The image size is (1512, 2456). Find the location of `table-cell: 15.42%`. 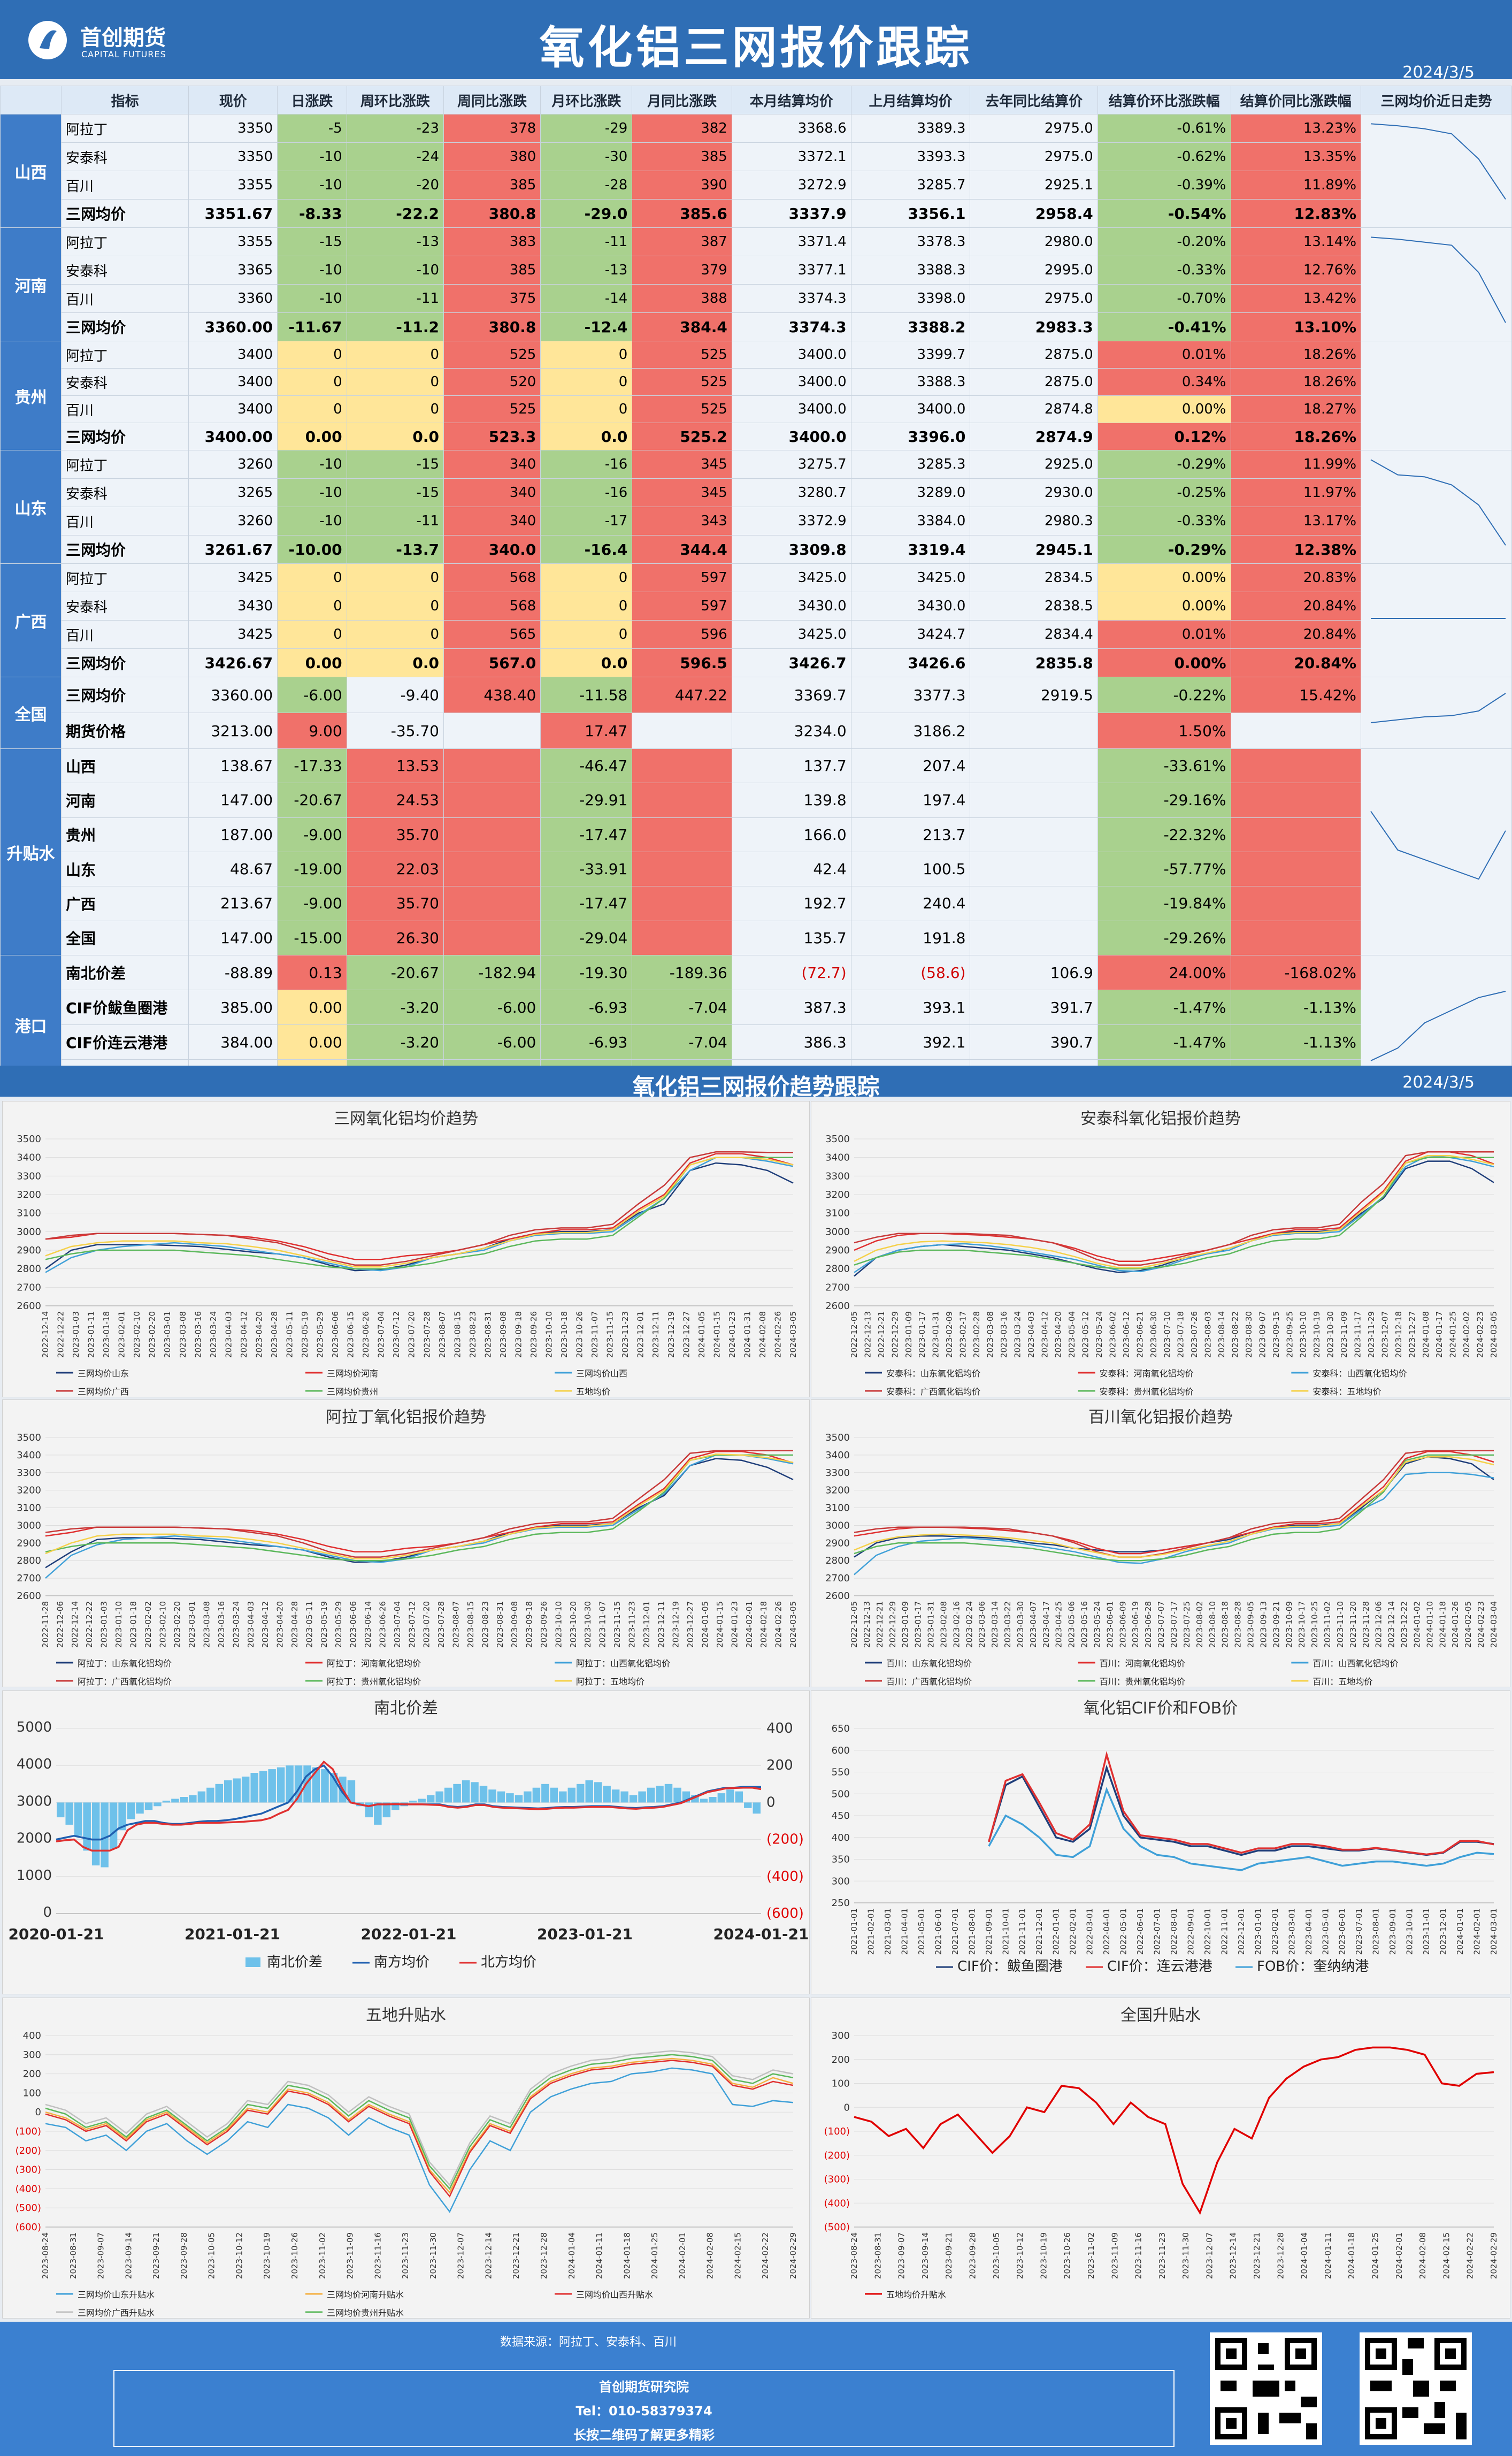

table-cell: 15.42% is located at coordinates (1296, 695).